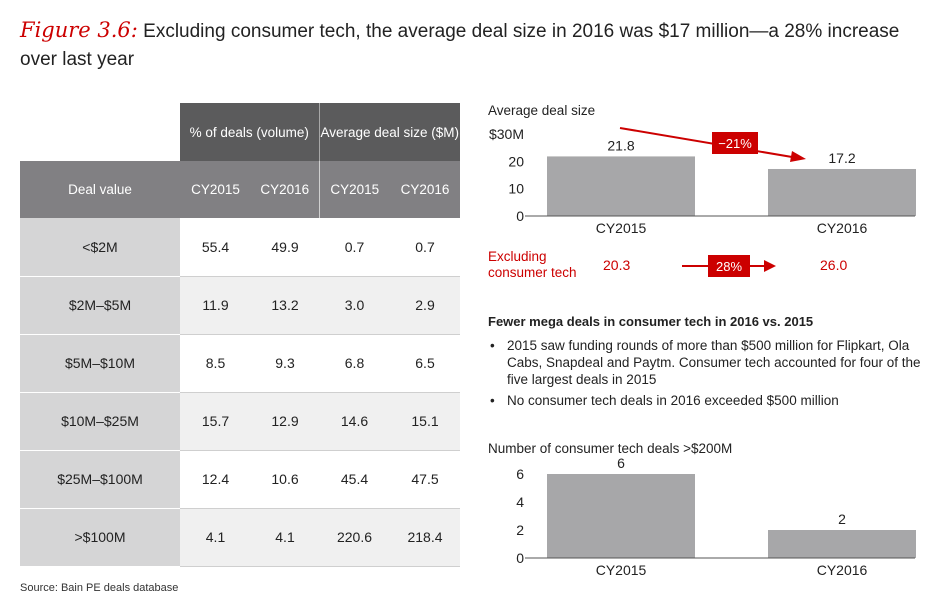  I want to click on avg-deal-ylabel: Average deal size, so click(542, 110).